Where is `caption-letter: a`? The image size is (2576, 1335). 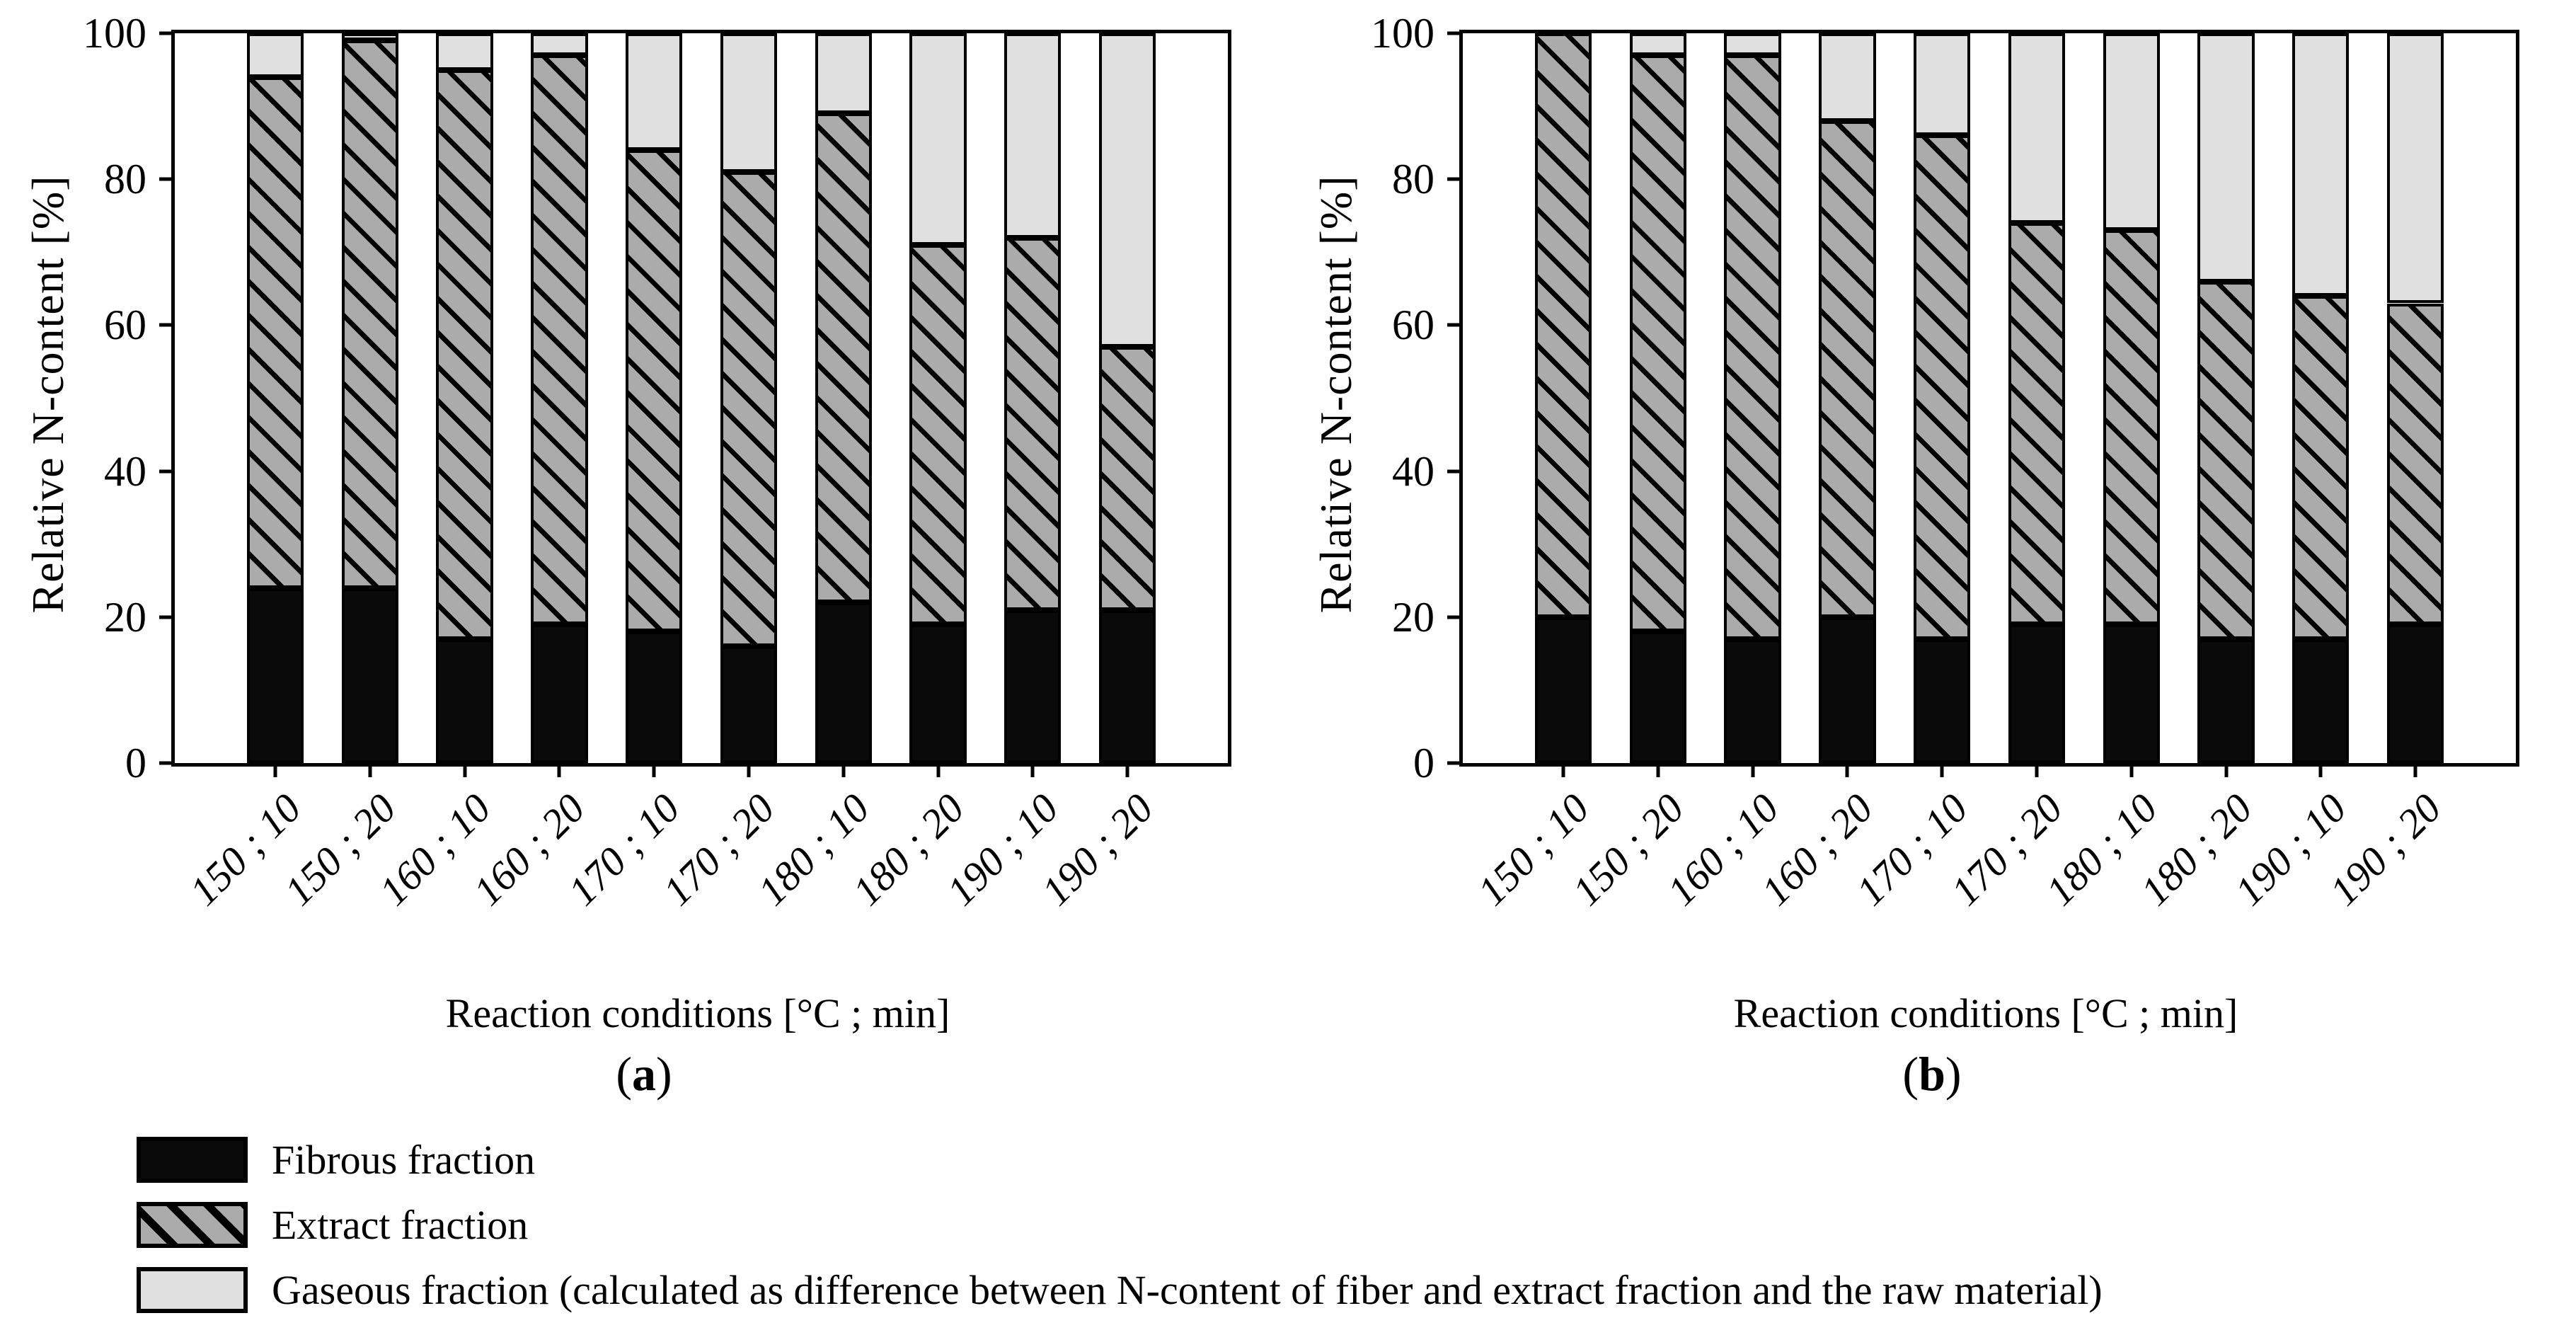 caption-letter: a is located at coordinates (644, 1074).